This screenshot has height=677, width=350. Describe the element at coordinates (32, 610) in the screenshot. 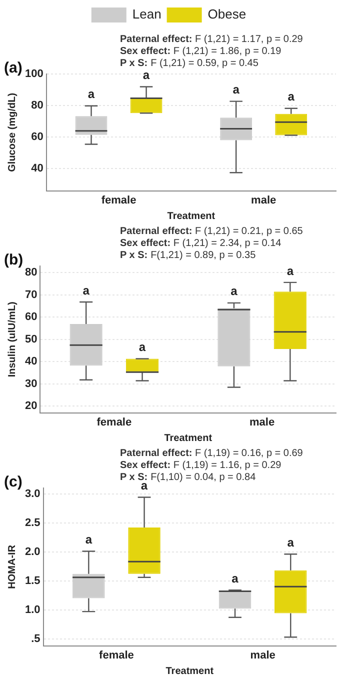

I see `y-tick-label: 1.0` at that location.